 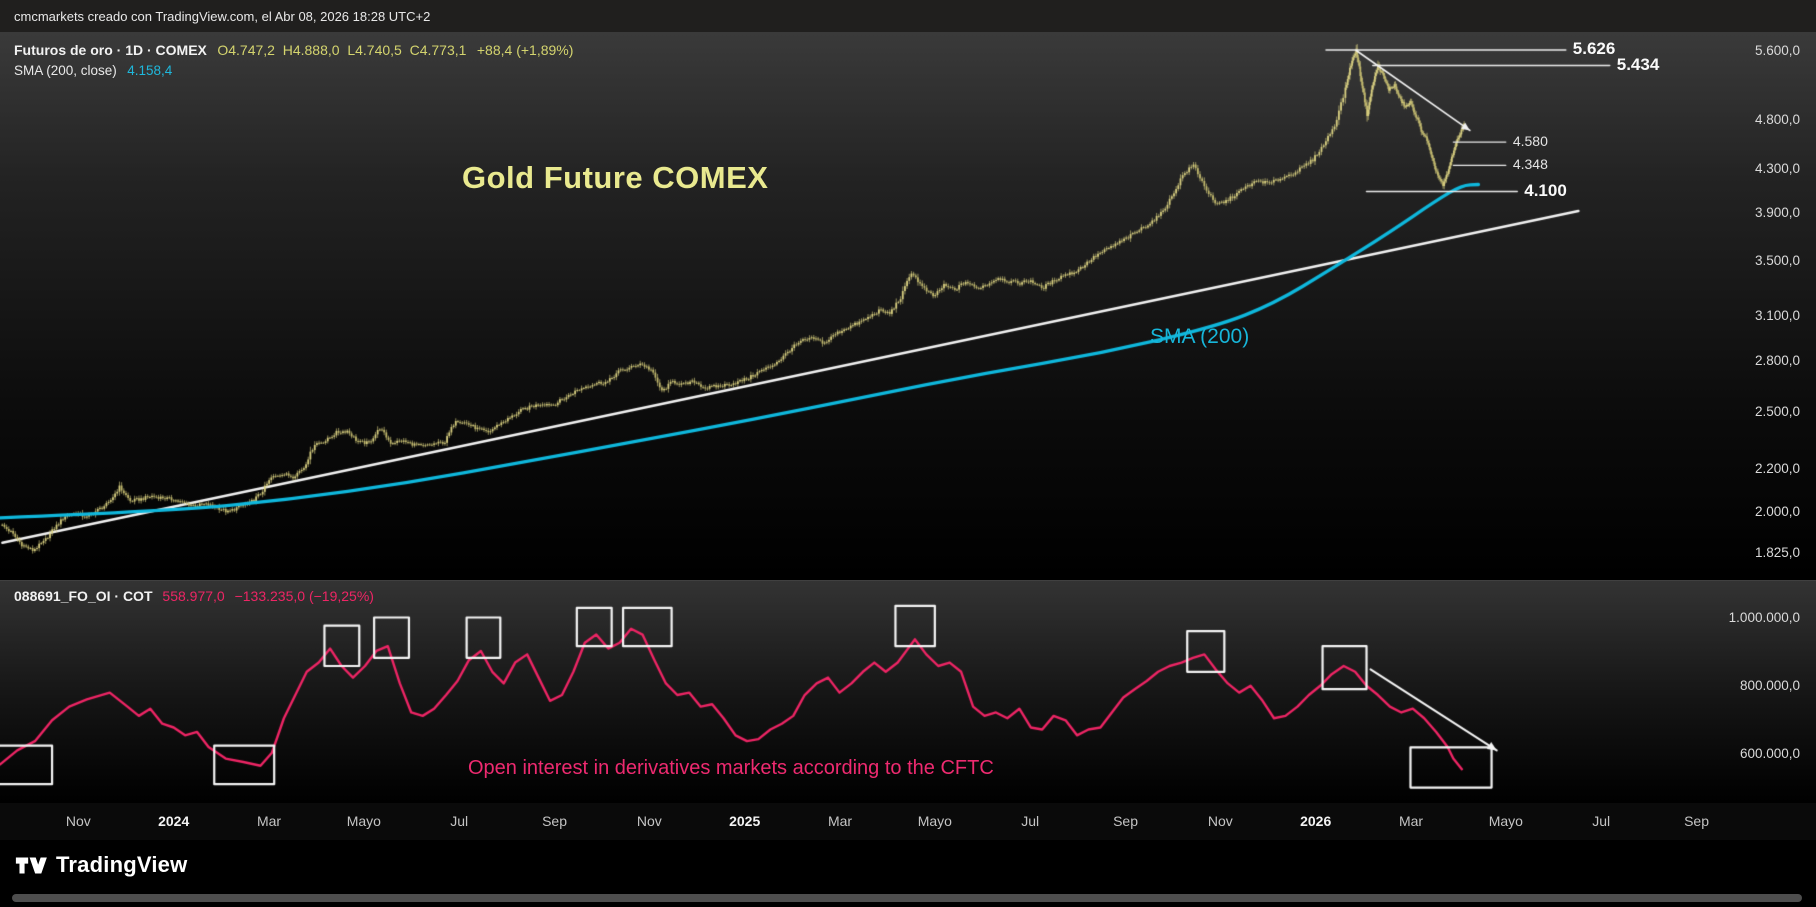 What do you see at coordinates (293, 71) in the screenshot?
I see `main-legend-row-2: SMA (200, close) 4.158,4` at bounding box center [293, 71].